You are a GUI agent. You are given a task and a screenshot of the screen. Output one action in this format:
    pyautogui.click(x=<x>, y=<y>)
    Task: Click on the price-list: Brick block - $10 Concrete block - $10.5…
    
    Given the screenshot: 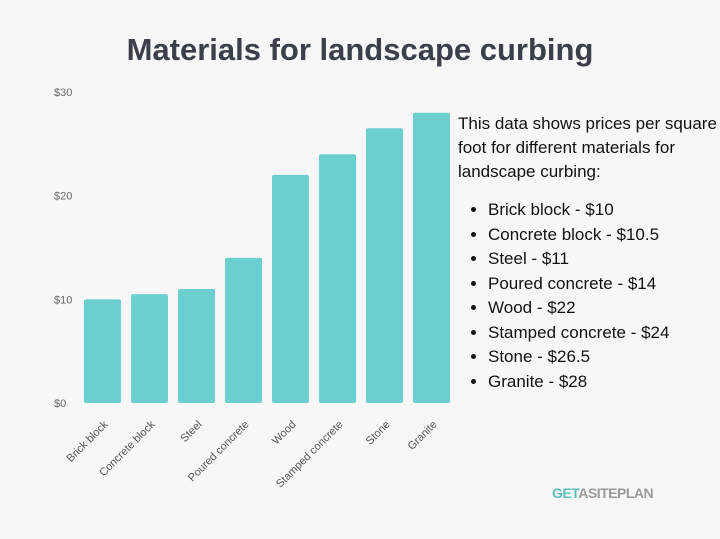 What is the action you would take?
    pyautogui.click(x=589, y=296)
    